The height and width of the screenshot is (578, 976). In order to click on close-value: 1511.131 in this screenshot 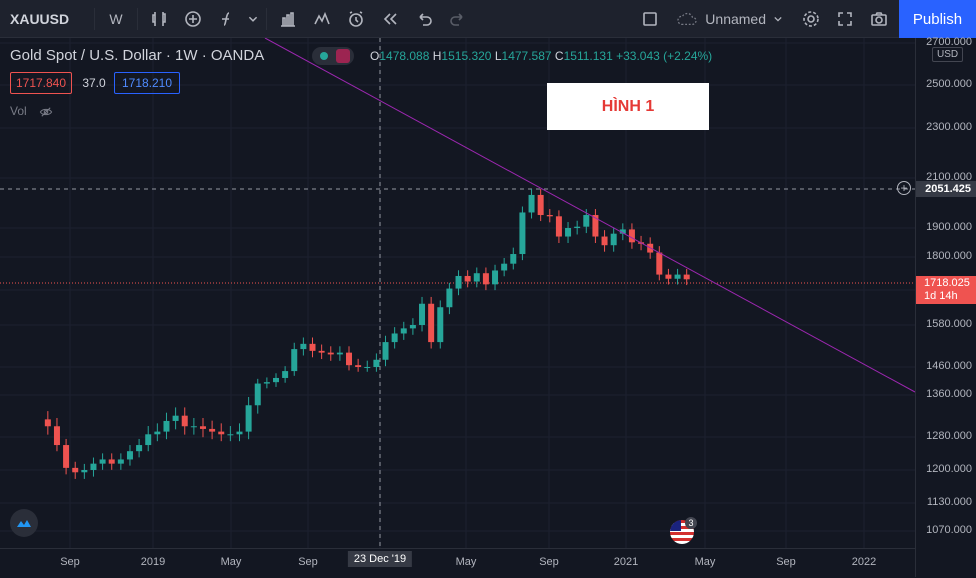, I will do `click(588, 56)`.